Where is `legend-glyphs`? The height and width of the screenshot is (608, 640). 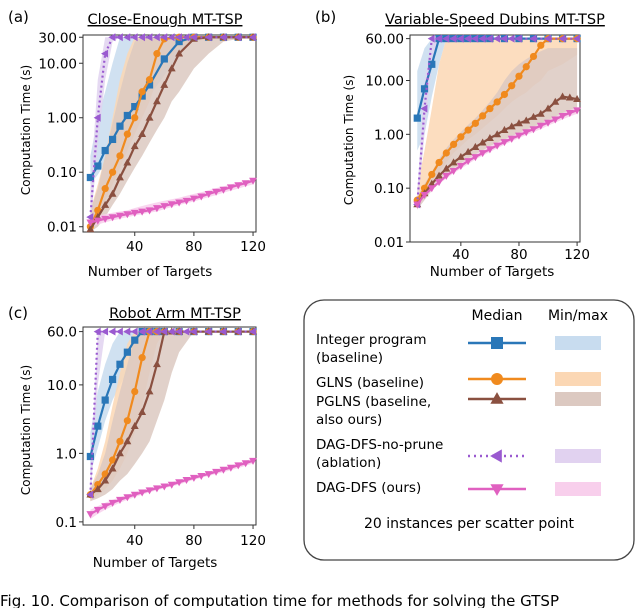
legend-glyphs is located at coordinates (534, 416).